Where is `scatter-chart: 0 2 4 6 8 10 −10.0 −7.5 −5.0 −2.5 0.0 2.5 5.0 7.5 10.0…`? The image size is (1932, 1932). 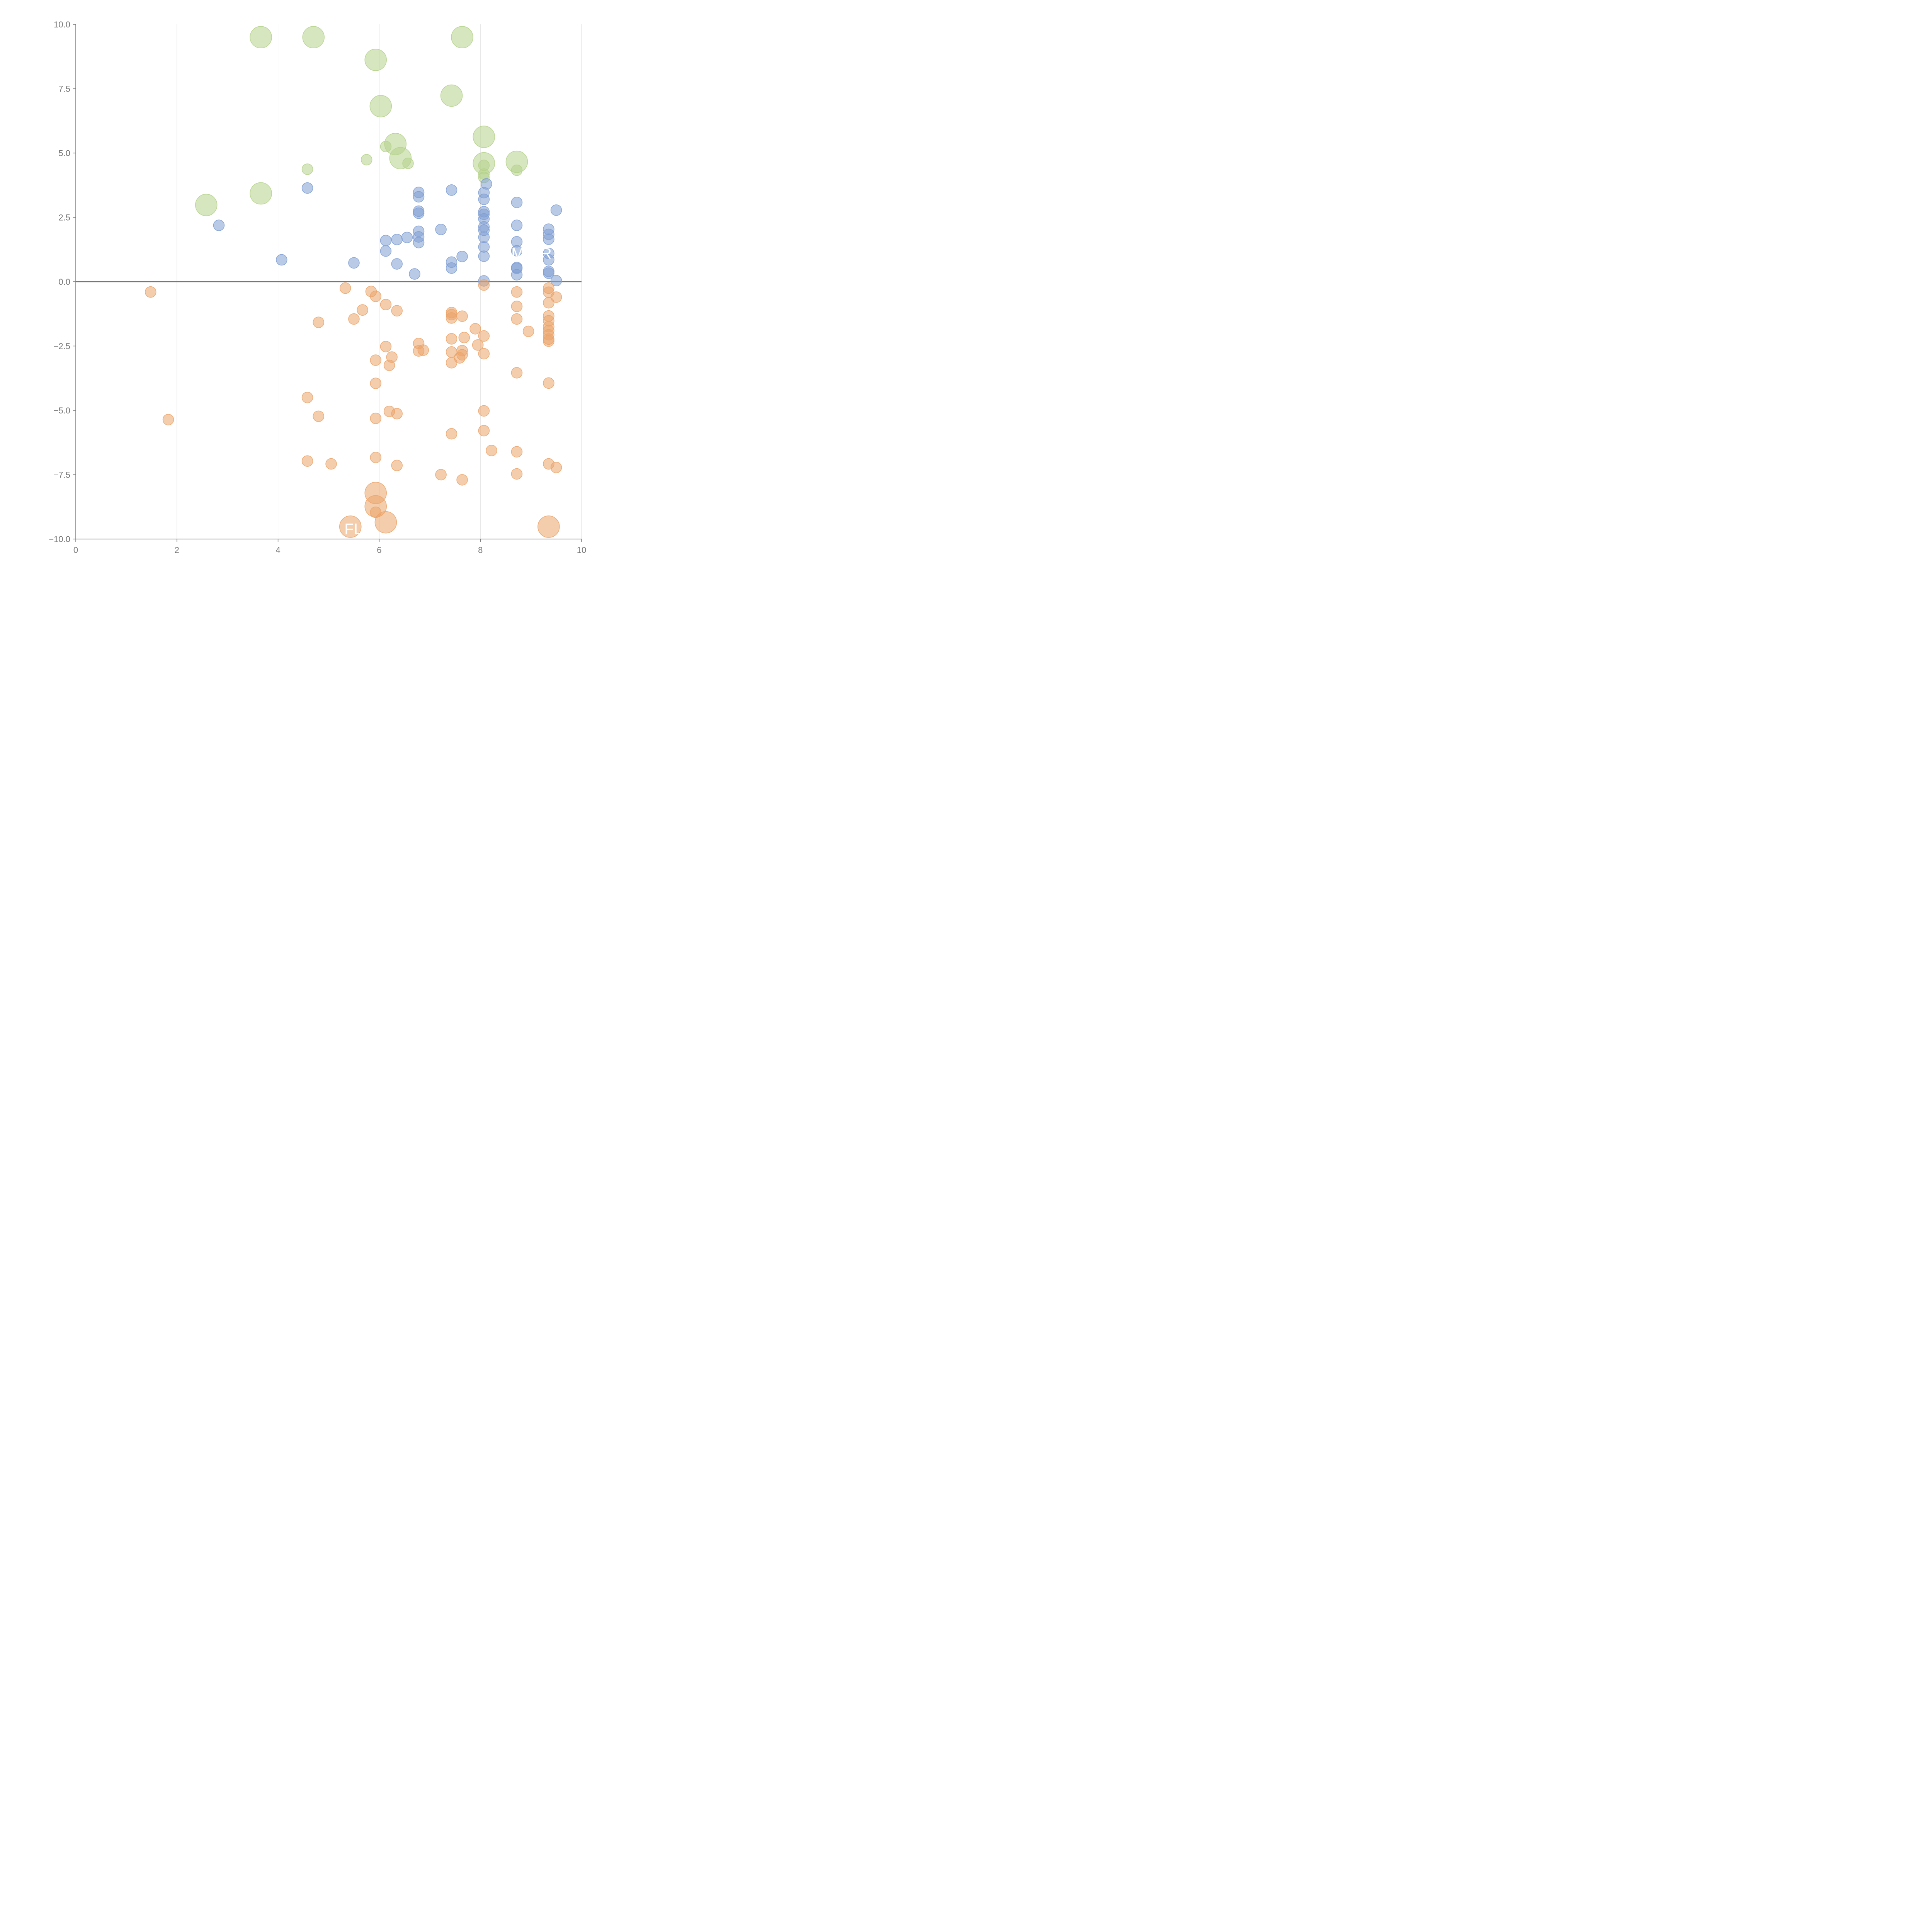 scatter-chart: 0 2 4 6 8 10 −10.0 −7.5 −5.0 −2.5 0.0 2.5 5.0 7.5 10.0… is located at coordinates (317, 287).